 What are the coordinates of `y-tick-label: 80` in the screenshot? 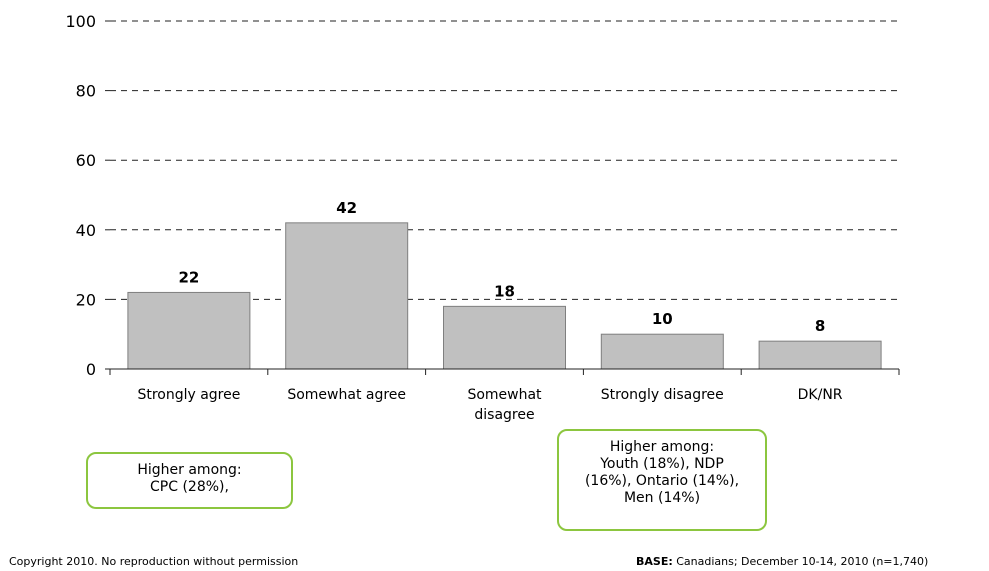 It's located at (86, 91).